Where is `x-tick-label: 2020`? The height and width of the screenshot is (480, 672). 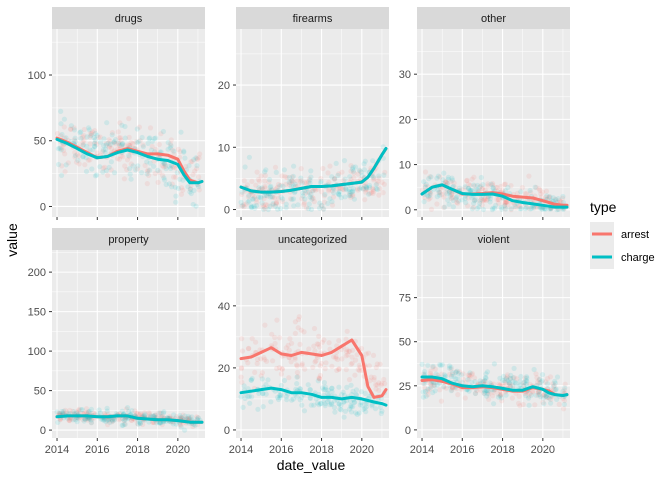
x-tick-label: 2020 is located at coordinates (362, 450).